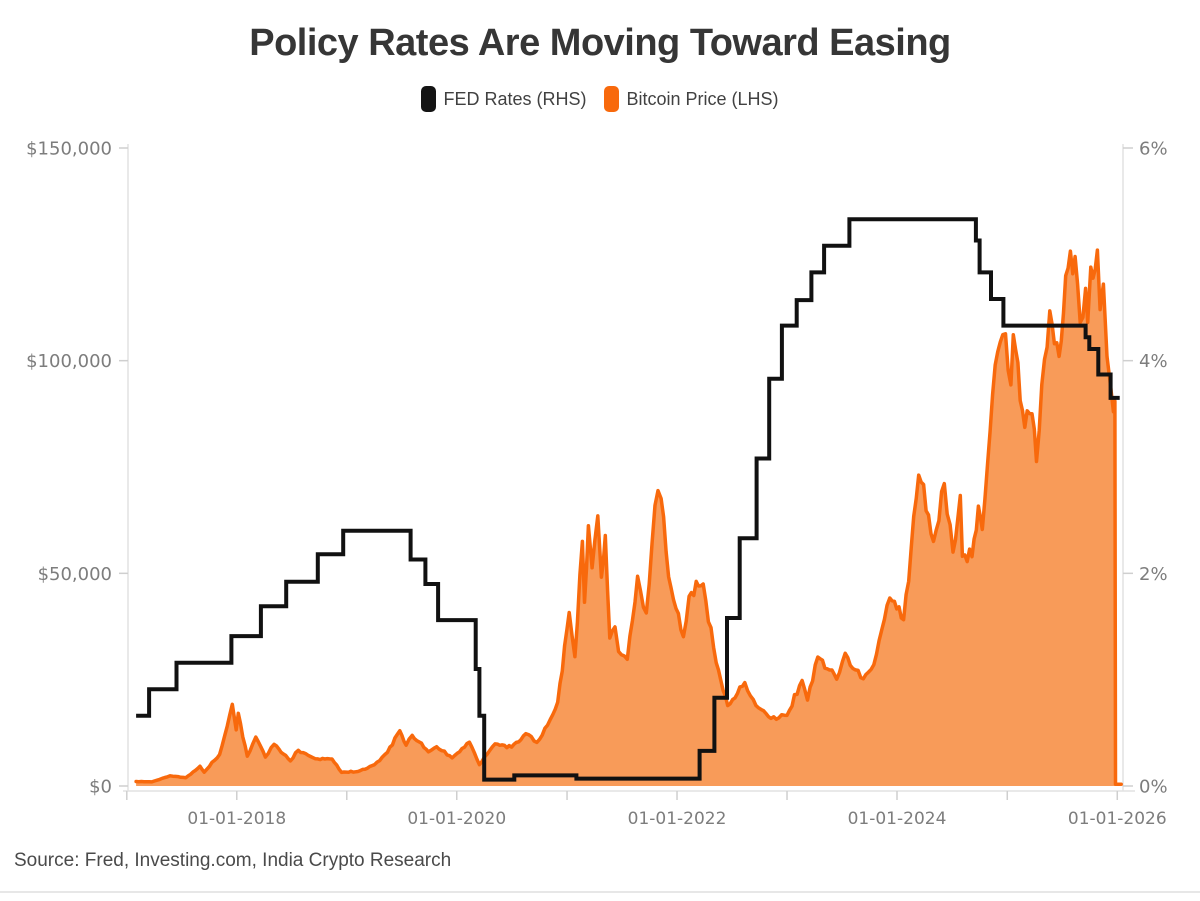 The height and width of the screenshot is (901, 1200). I want to click on legend-label: FED Rates (RHS), so click(515, 98).